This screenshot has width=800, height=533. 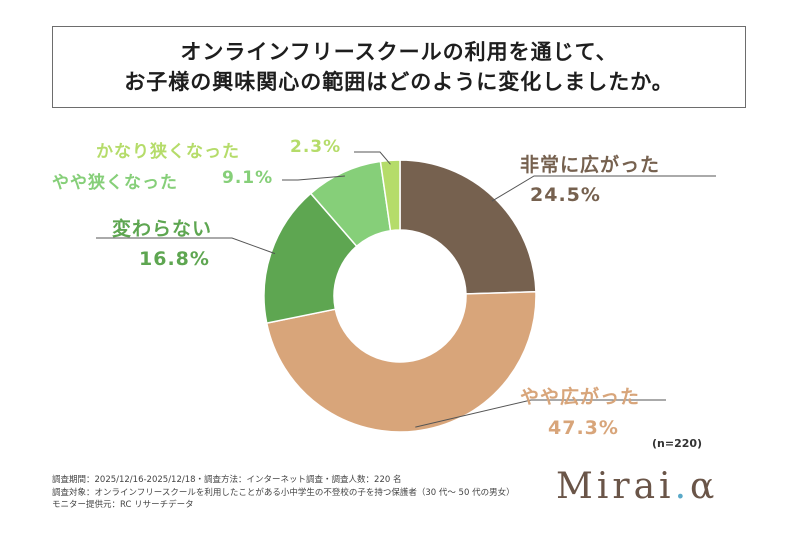 What do you see at coordinates (565, 195) in the screenshot?
I see `label-value-very-broadened: 24.5%` at bounding box center [565, 195].